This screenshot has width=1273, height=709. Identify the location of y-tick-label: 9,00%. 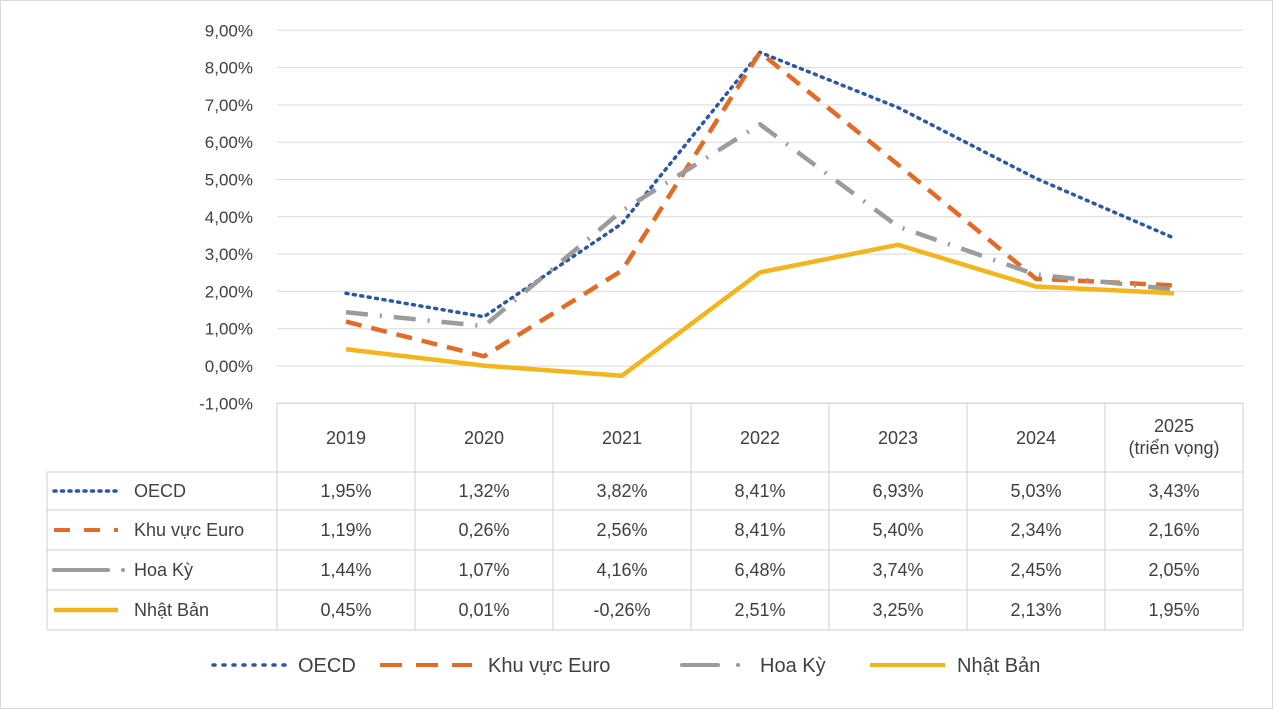
(229, 30).